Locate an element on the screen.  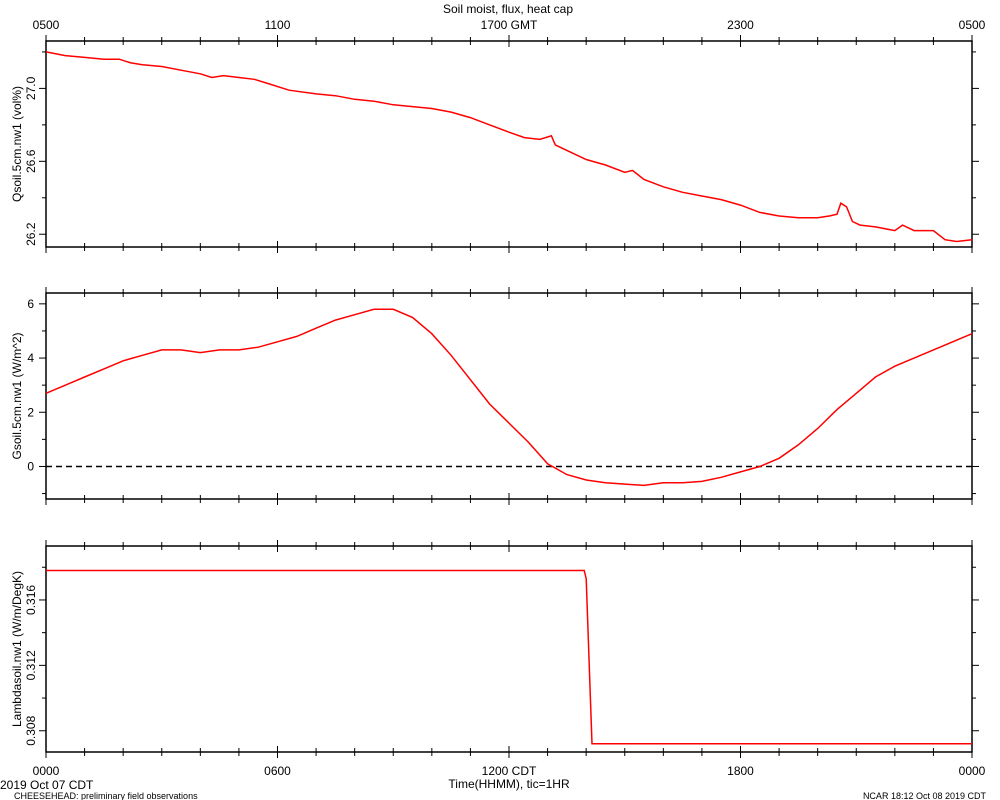
top-tick-label: 1100 is located at coordinates (278, 25).